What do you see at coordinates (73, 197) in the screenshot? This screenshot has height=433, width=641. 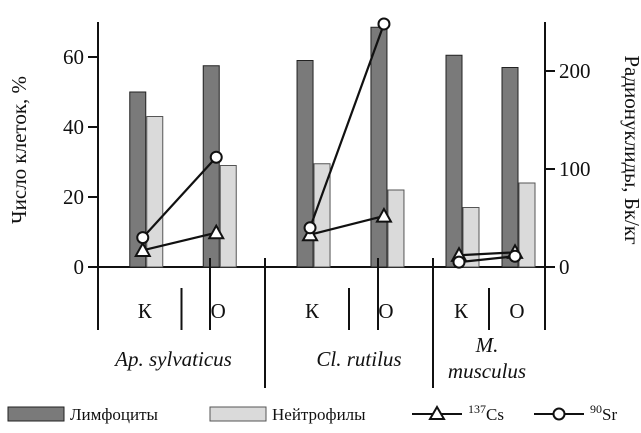 I see `left-tick-label: 20` at bounding box center [73, 197].